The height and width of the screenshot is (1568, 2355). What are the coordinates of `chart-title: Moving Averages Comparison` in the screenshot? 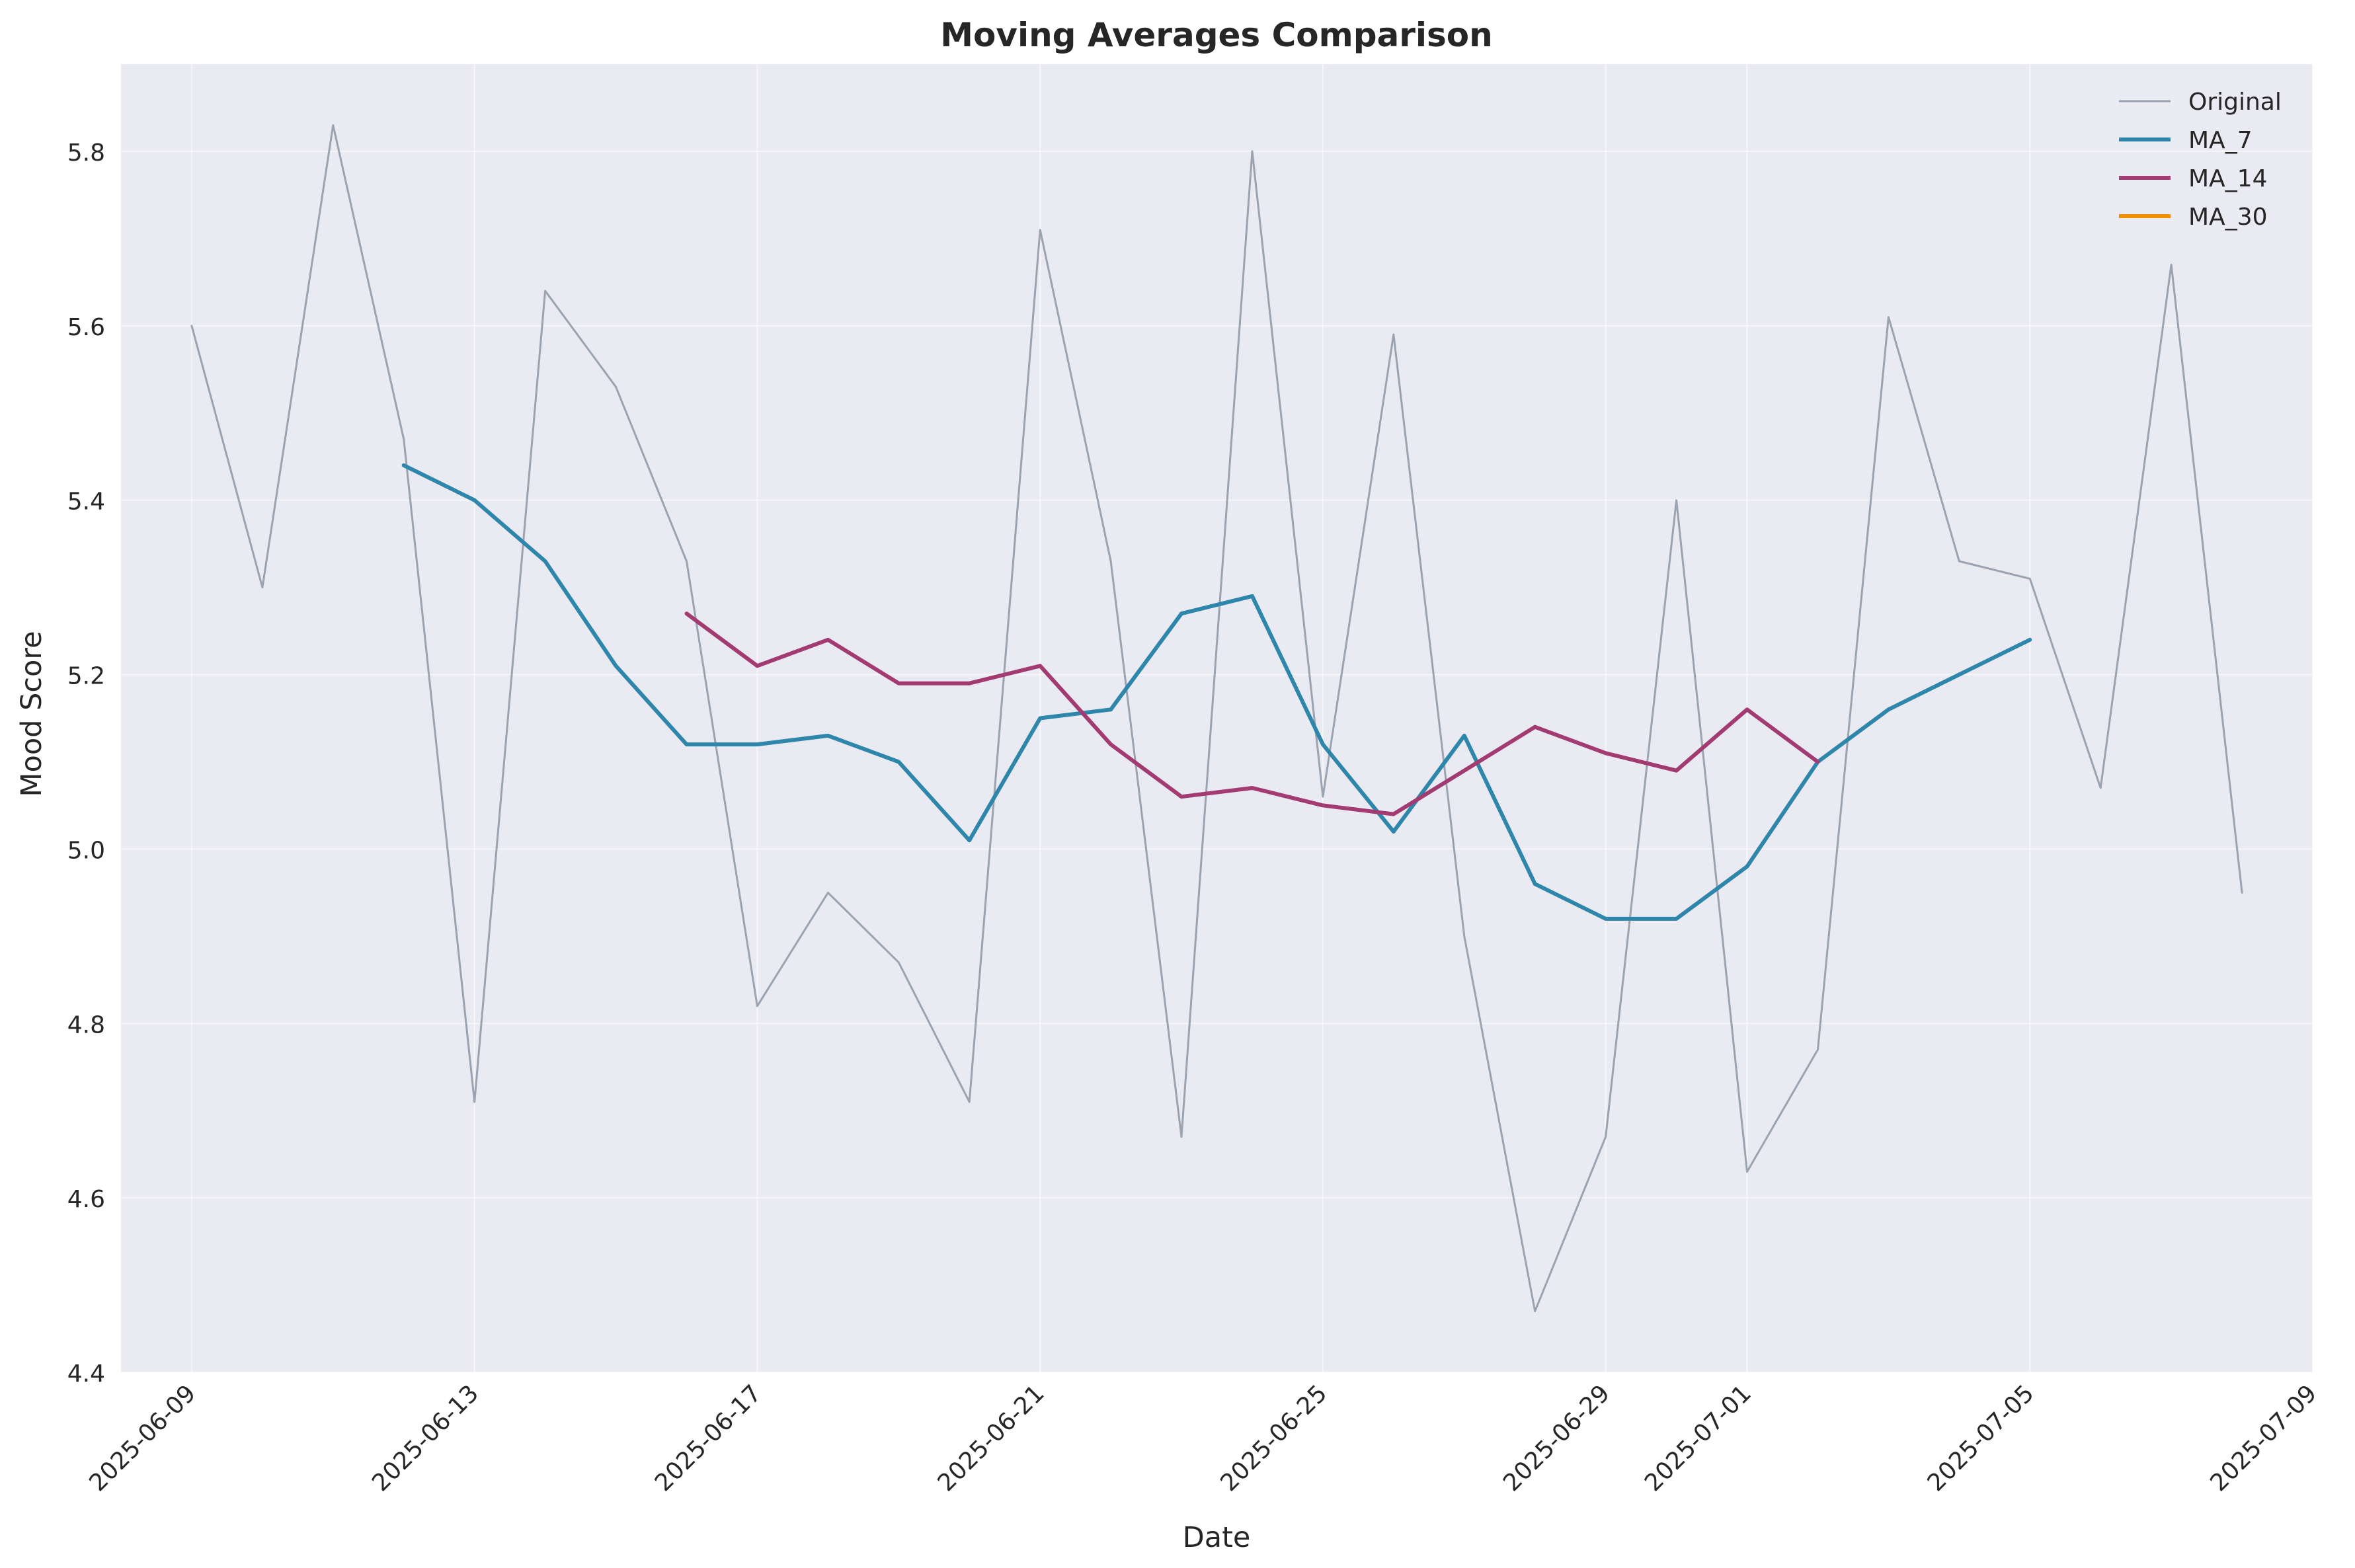 It's located at (1216, 35).